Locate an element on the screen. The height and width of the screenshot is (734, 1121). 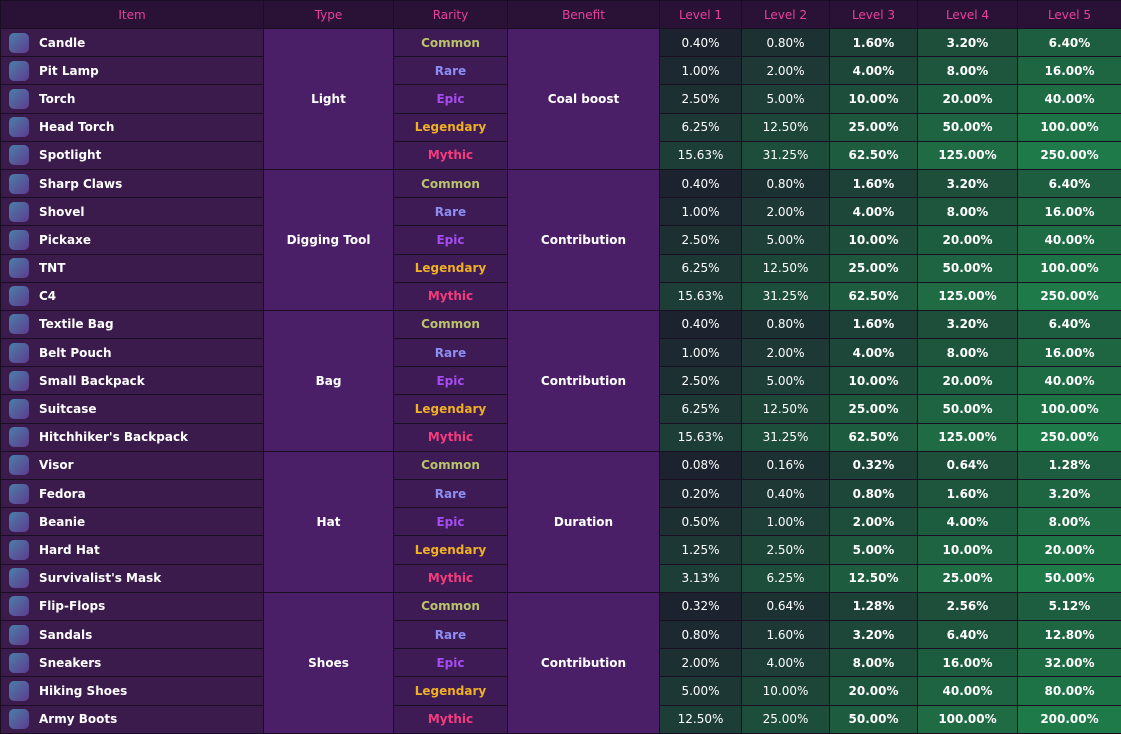
item-cell: Head Torch is located at coordinates (132, 127).